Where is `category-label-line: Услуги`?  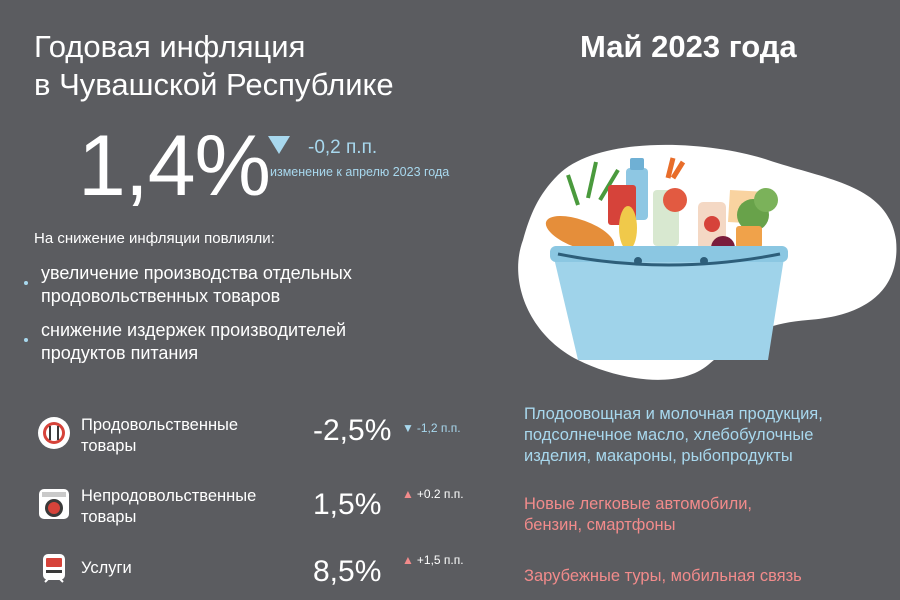
category-label-line: Услуги is located at coordinates (106, 568).